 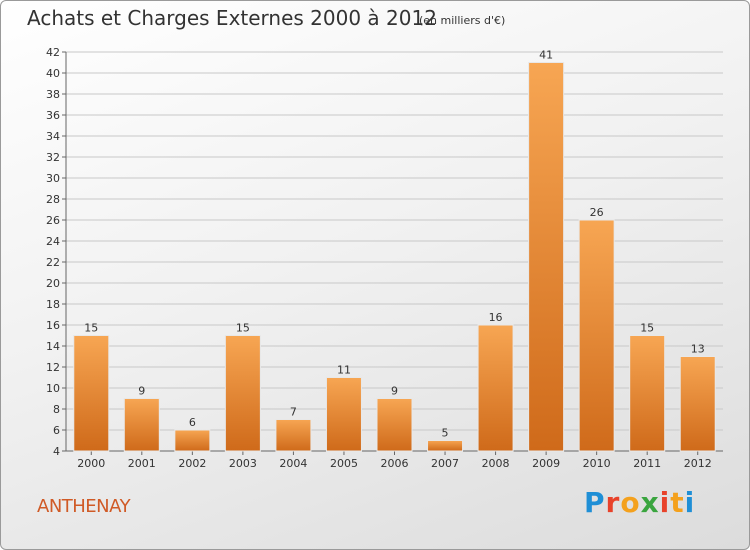 I want to click on y-tick-label: 38, so click(x=53, y=94).